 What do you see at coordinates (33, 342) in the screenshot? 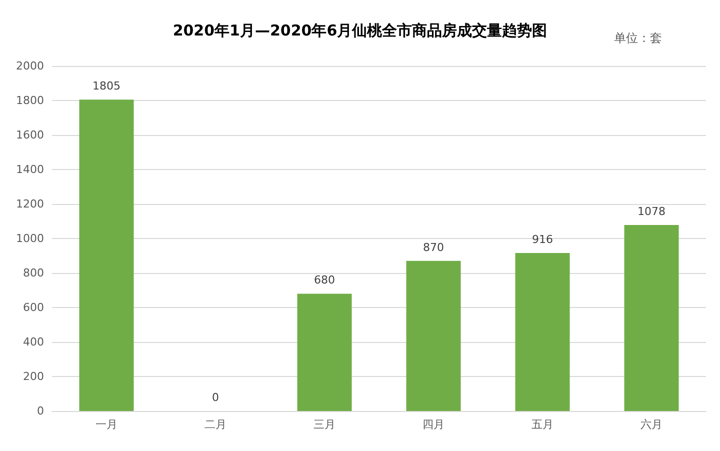
I see `y-tick-label: 400` at bounding box center [33, 342].